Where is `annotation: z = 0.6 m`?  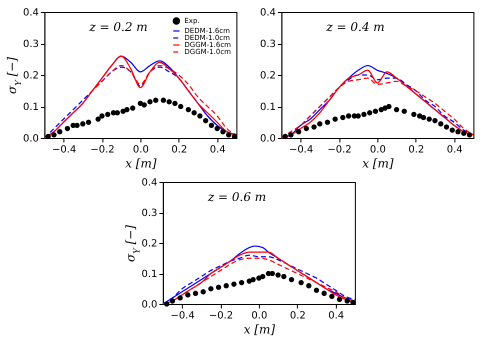
annotation: z = 0.6 m is located at coordinates (236, 197).